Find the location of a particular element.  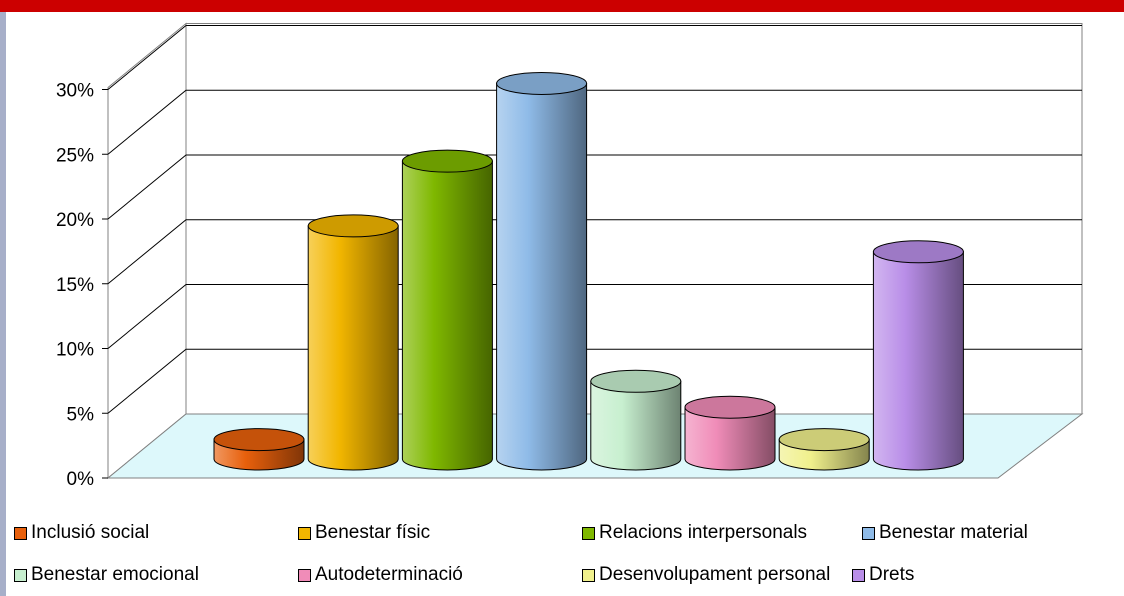

bar-benestar-emocional is located at coordinates (636, 420).